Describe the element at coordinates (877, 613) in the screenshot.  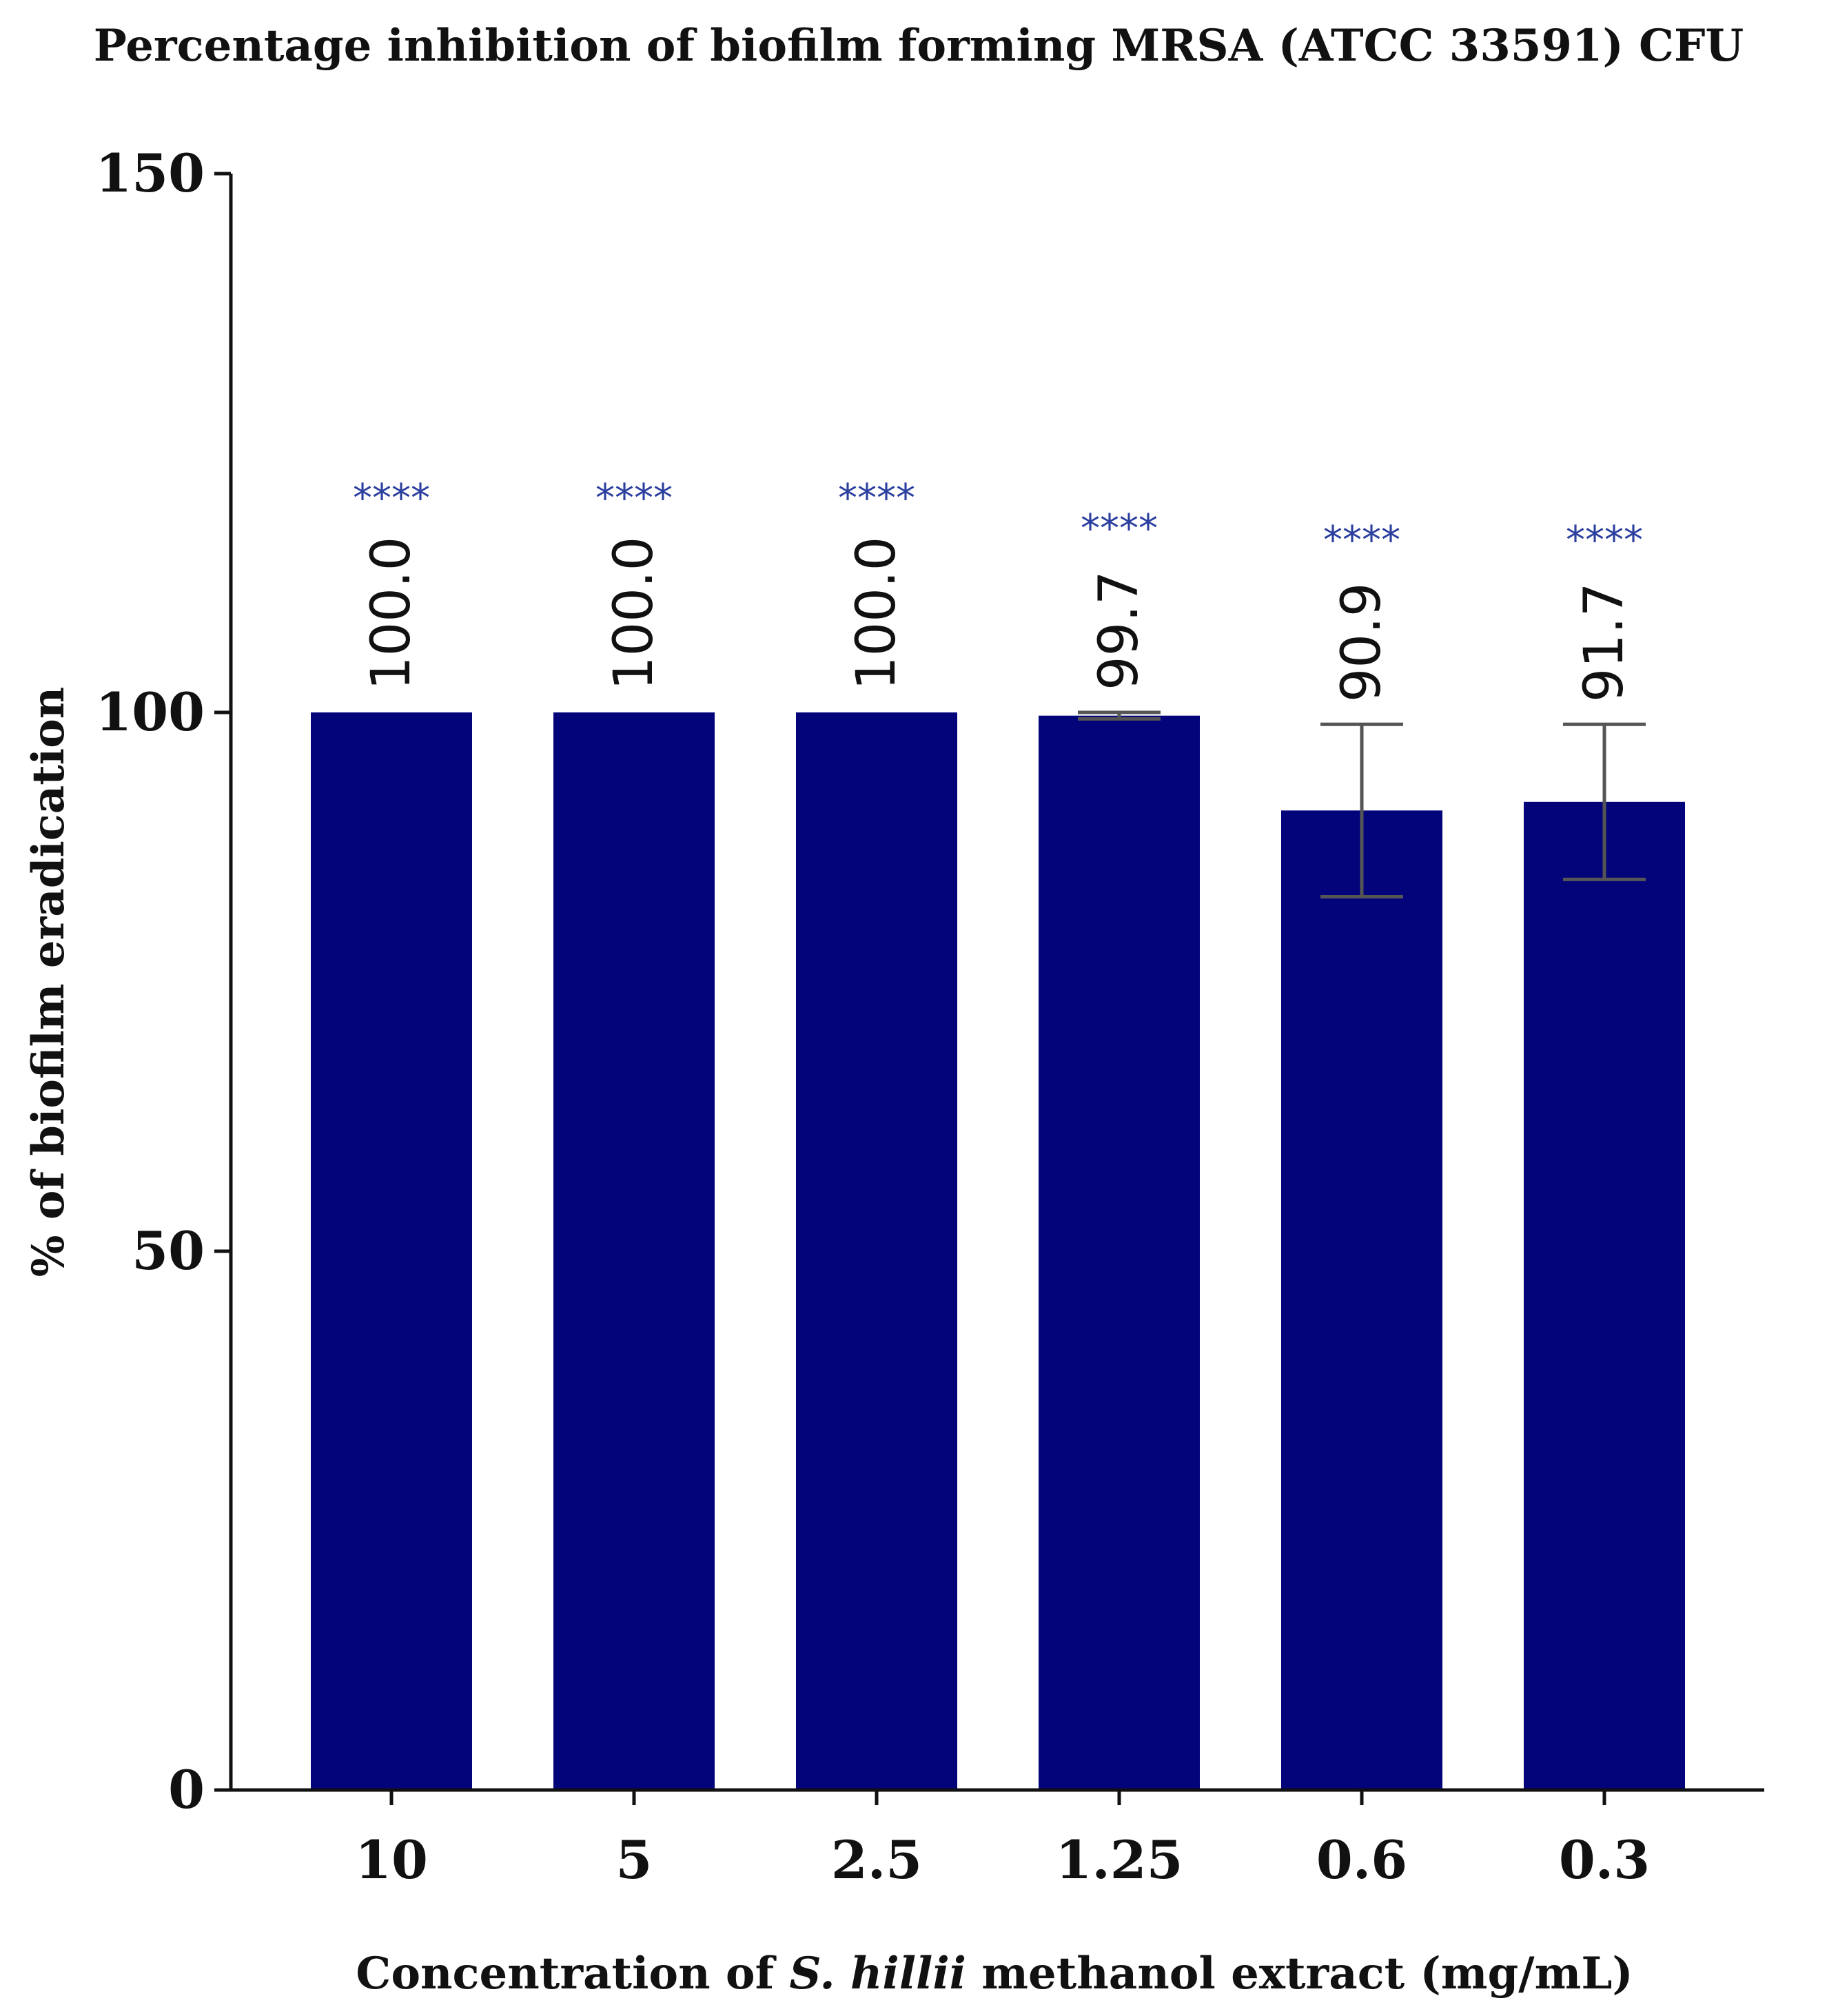
I see `value-label-2.5: 100.0` at that location.